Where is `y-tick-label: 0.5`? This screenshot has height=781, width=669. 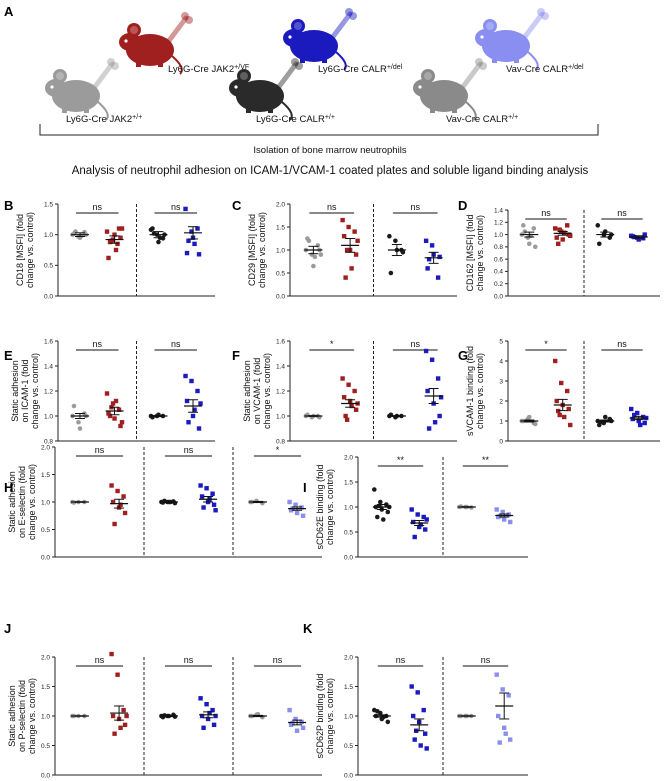 y-tick-label: 0.5 is located at coordinates (45, 746).